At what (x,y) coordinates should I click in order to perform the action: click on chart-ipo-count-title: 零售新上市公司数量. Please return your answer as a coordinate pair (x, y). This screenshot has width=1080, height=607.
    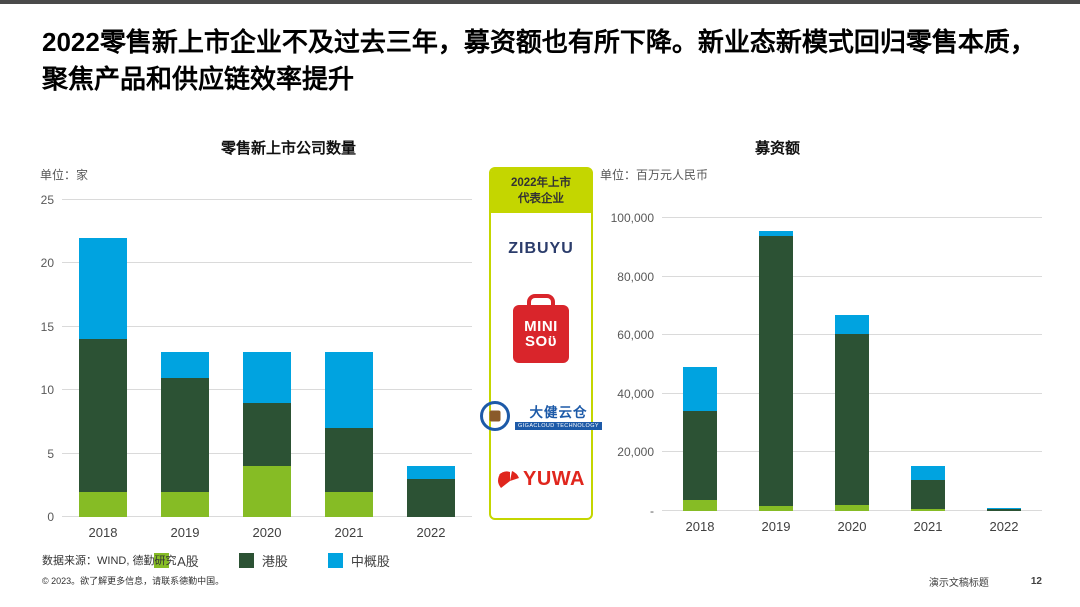
    Looking at the image, I should click on (288, 148).